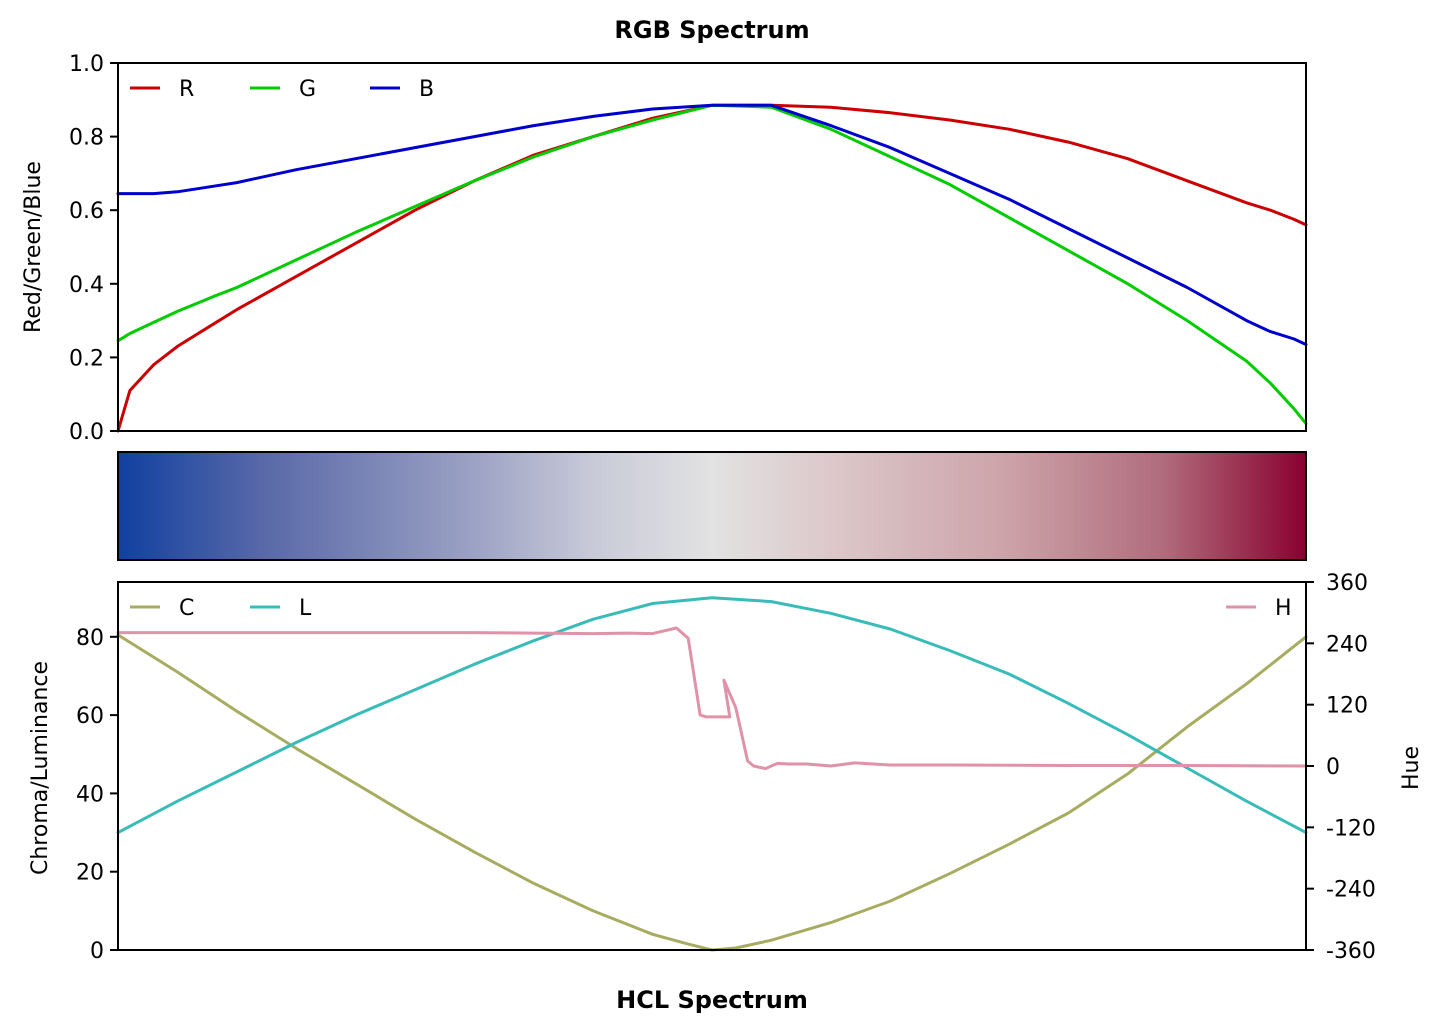 The width and height of the screenshot is (1442, 1034). I want to click on rgb-y-axis-label: Red/Green/Blue, so click(33, 247).